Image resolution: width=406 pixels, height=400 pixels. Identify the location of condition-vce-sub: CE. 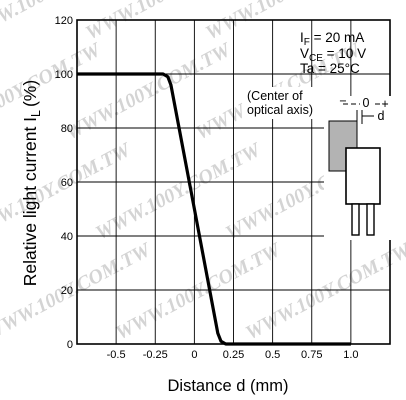
(316, 58).